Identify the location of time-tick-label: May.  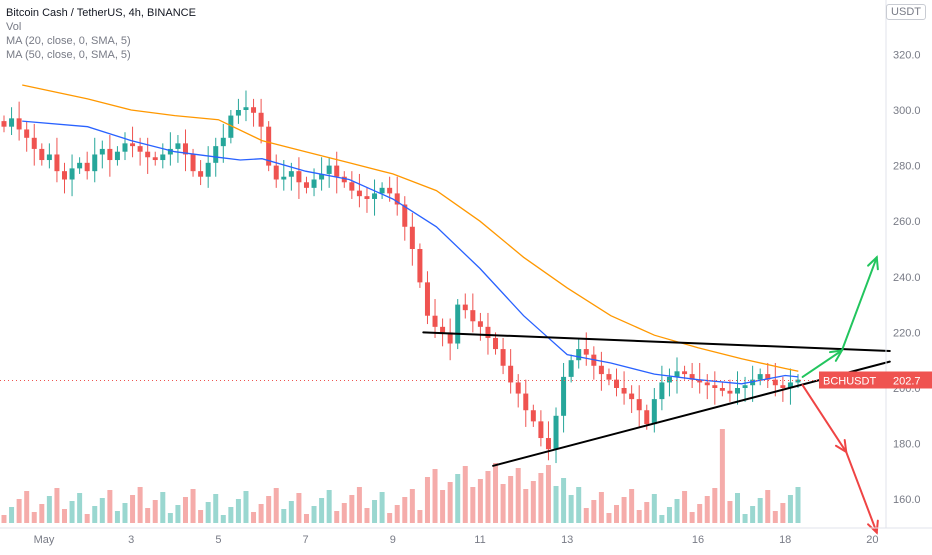
(44, 540).